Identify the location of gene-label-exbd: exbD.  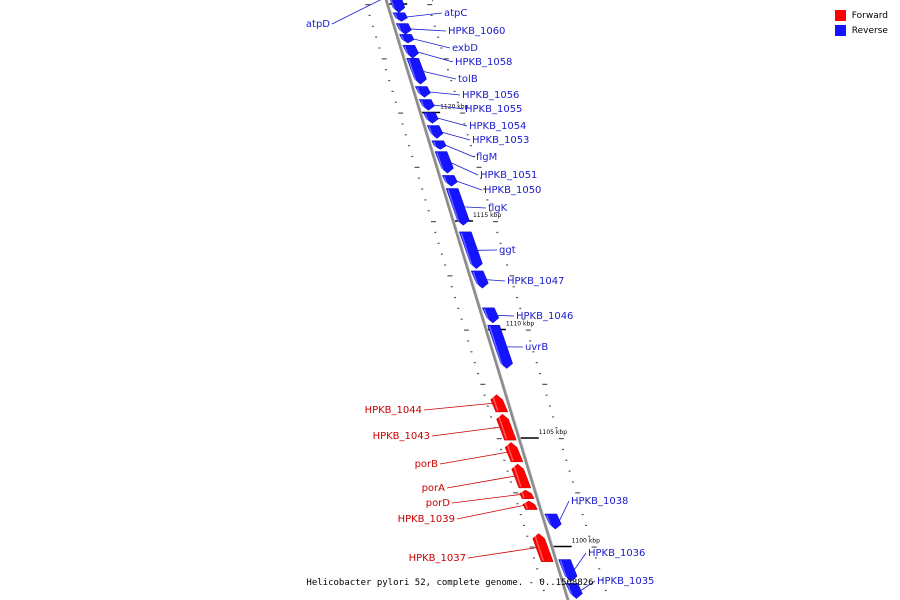
(465, 48).